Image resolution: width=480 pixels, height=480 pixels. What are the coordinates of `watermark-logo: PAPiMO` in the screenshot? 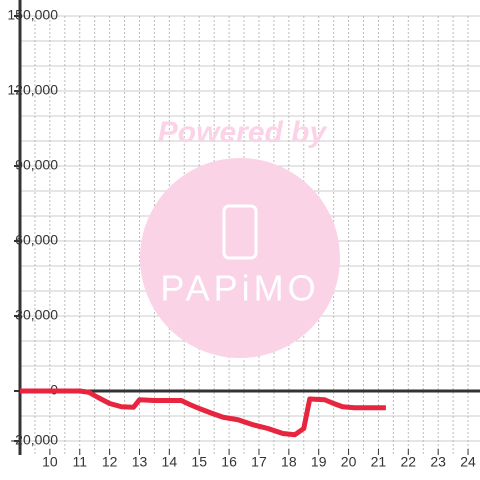 It's located at (239, 288).